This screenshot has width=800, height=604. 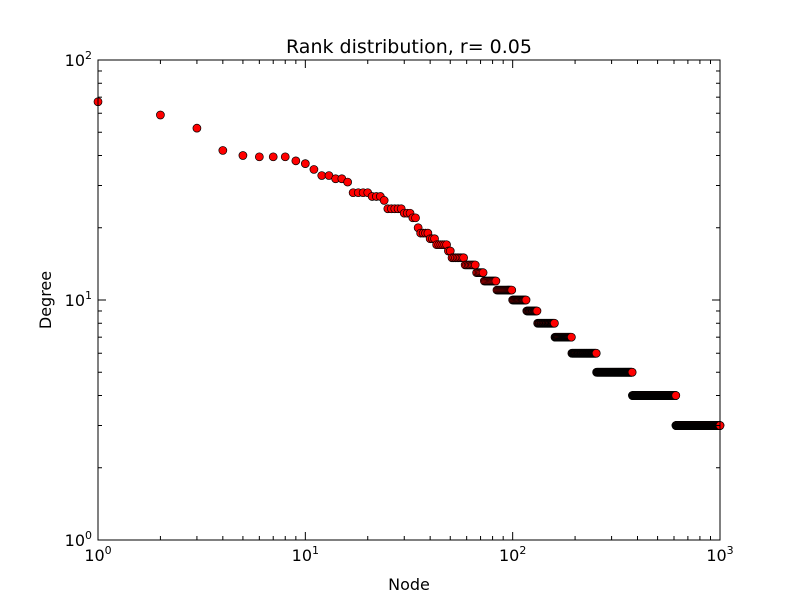 I want to click on y-tick-label: 10¹, so click(x=78, y=299).